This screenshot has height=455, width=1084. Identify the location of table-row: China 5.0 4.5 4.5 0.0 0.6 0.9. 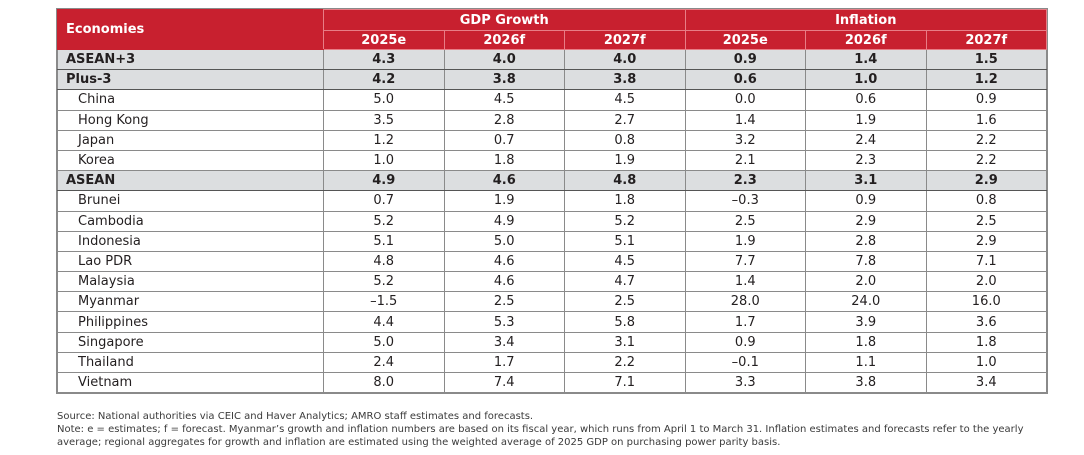
(552, 100).